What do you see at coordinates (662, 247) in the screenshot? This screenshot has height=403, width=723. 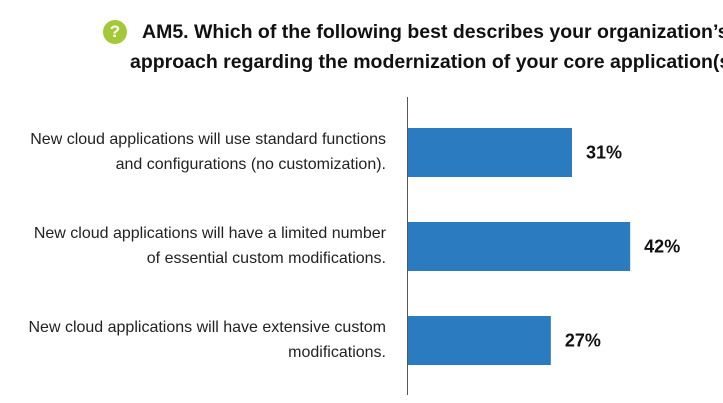 I see `data-label: 42%` at bounding box center [662, 247].